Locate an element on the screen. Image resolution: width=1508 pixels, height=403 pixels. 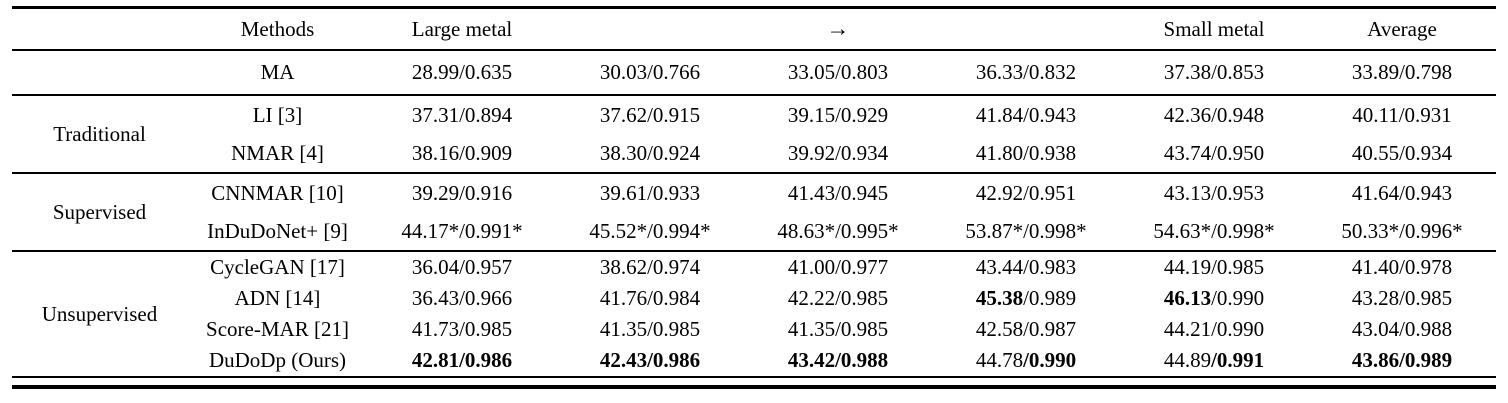
metric-cell: 41.40/0.978 is located at coordinates (1402, 267).